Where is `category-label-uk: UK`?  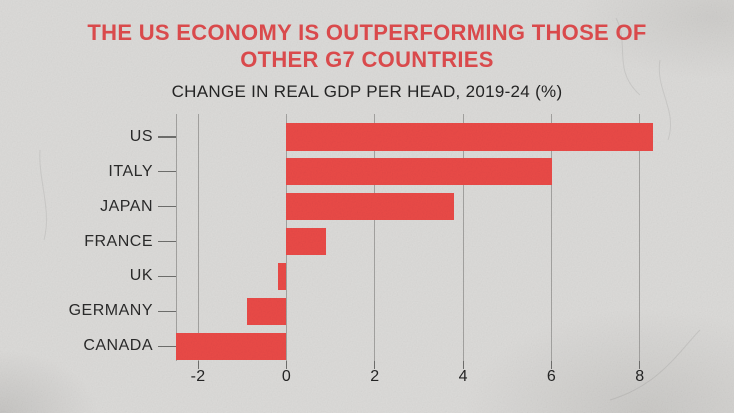
category-label-uk: UK is located at coordinates (141, 276).